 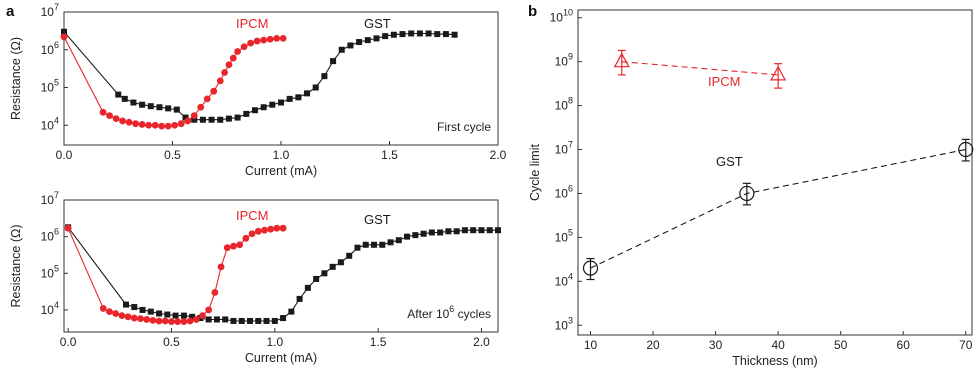 What do you see at coordinates (564, 323) in the screenshot?
I see `y-tick-label: 10³` at bounding box center [564, 323].